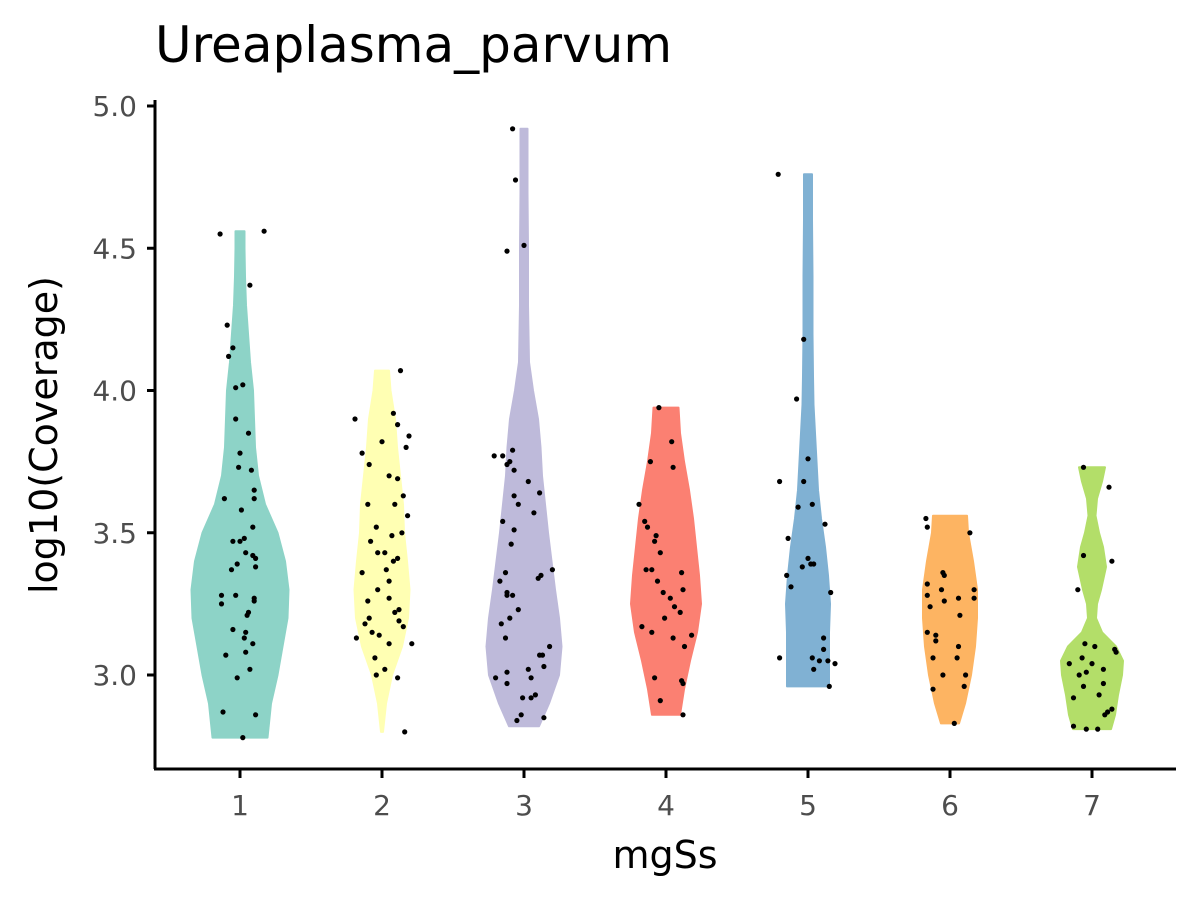  Describe the element at coordinates (44, 435) in the screenshot. I see `y-axis-title: log10(Coverage)` at that location.